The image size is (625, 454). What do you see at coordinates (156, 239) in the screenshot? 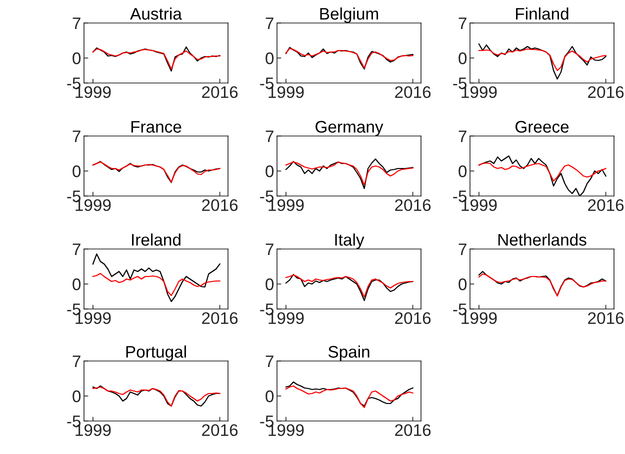
I see `chart-title: Ireland` at bounding box center [156, 239].